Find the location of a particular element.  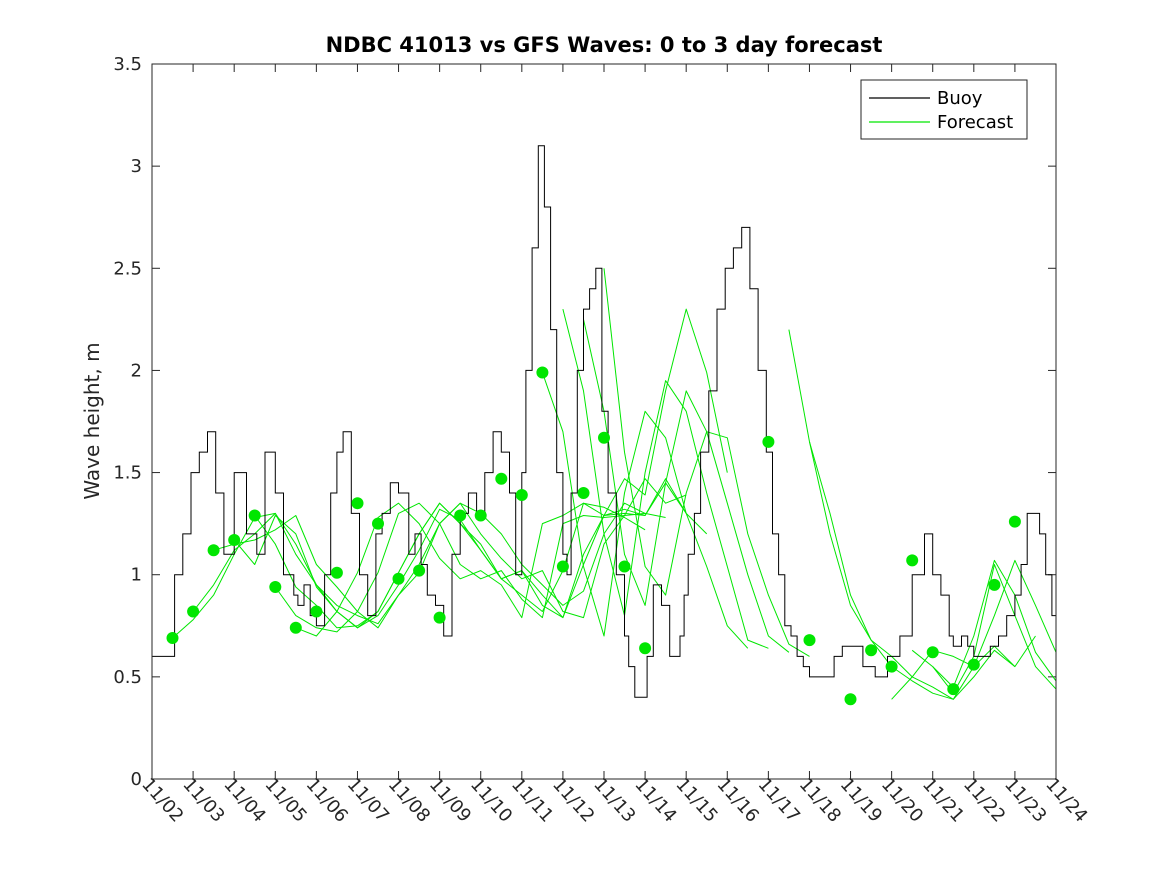

legend-box is located at coordinates (944, 109).